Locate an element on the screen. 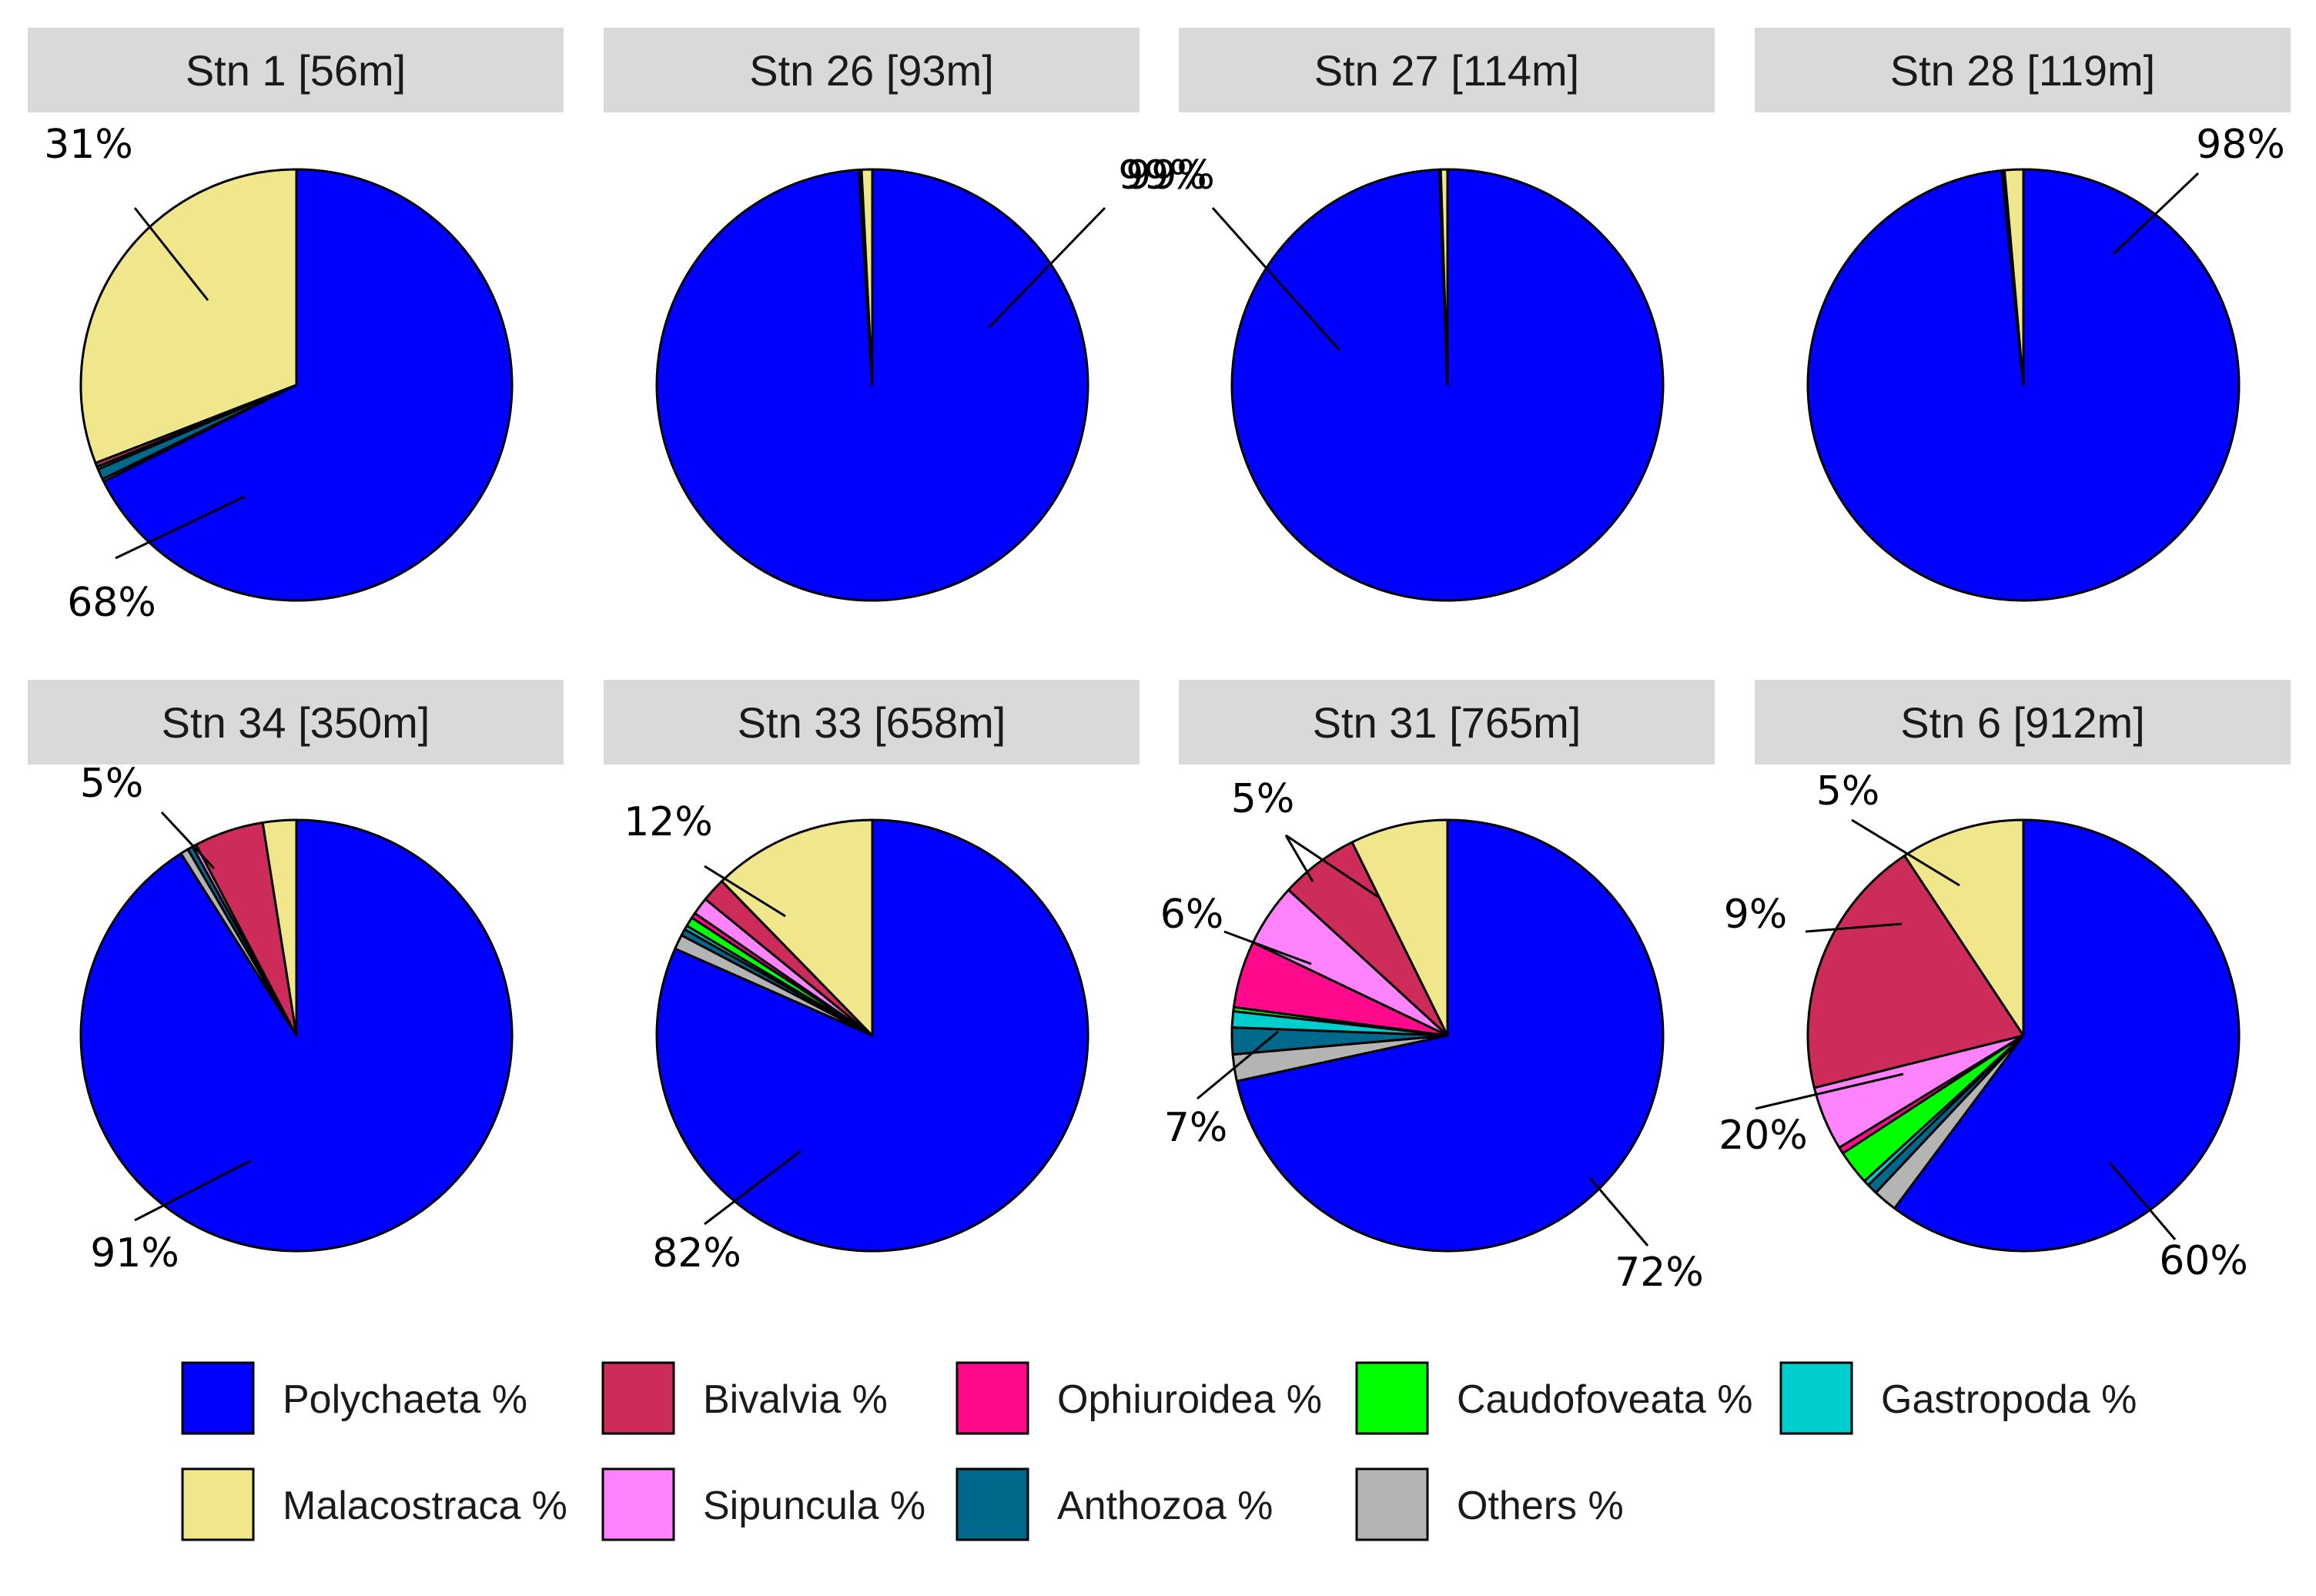 The width and height of the screenshot is (2316, 1596). data-label: 6% is located at coordinates (1192, 915).